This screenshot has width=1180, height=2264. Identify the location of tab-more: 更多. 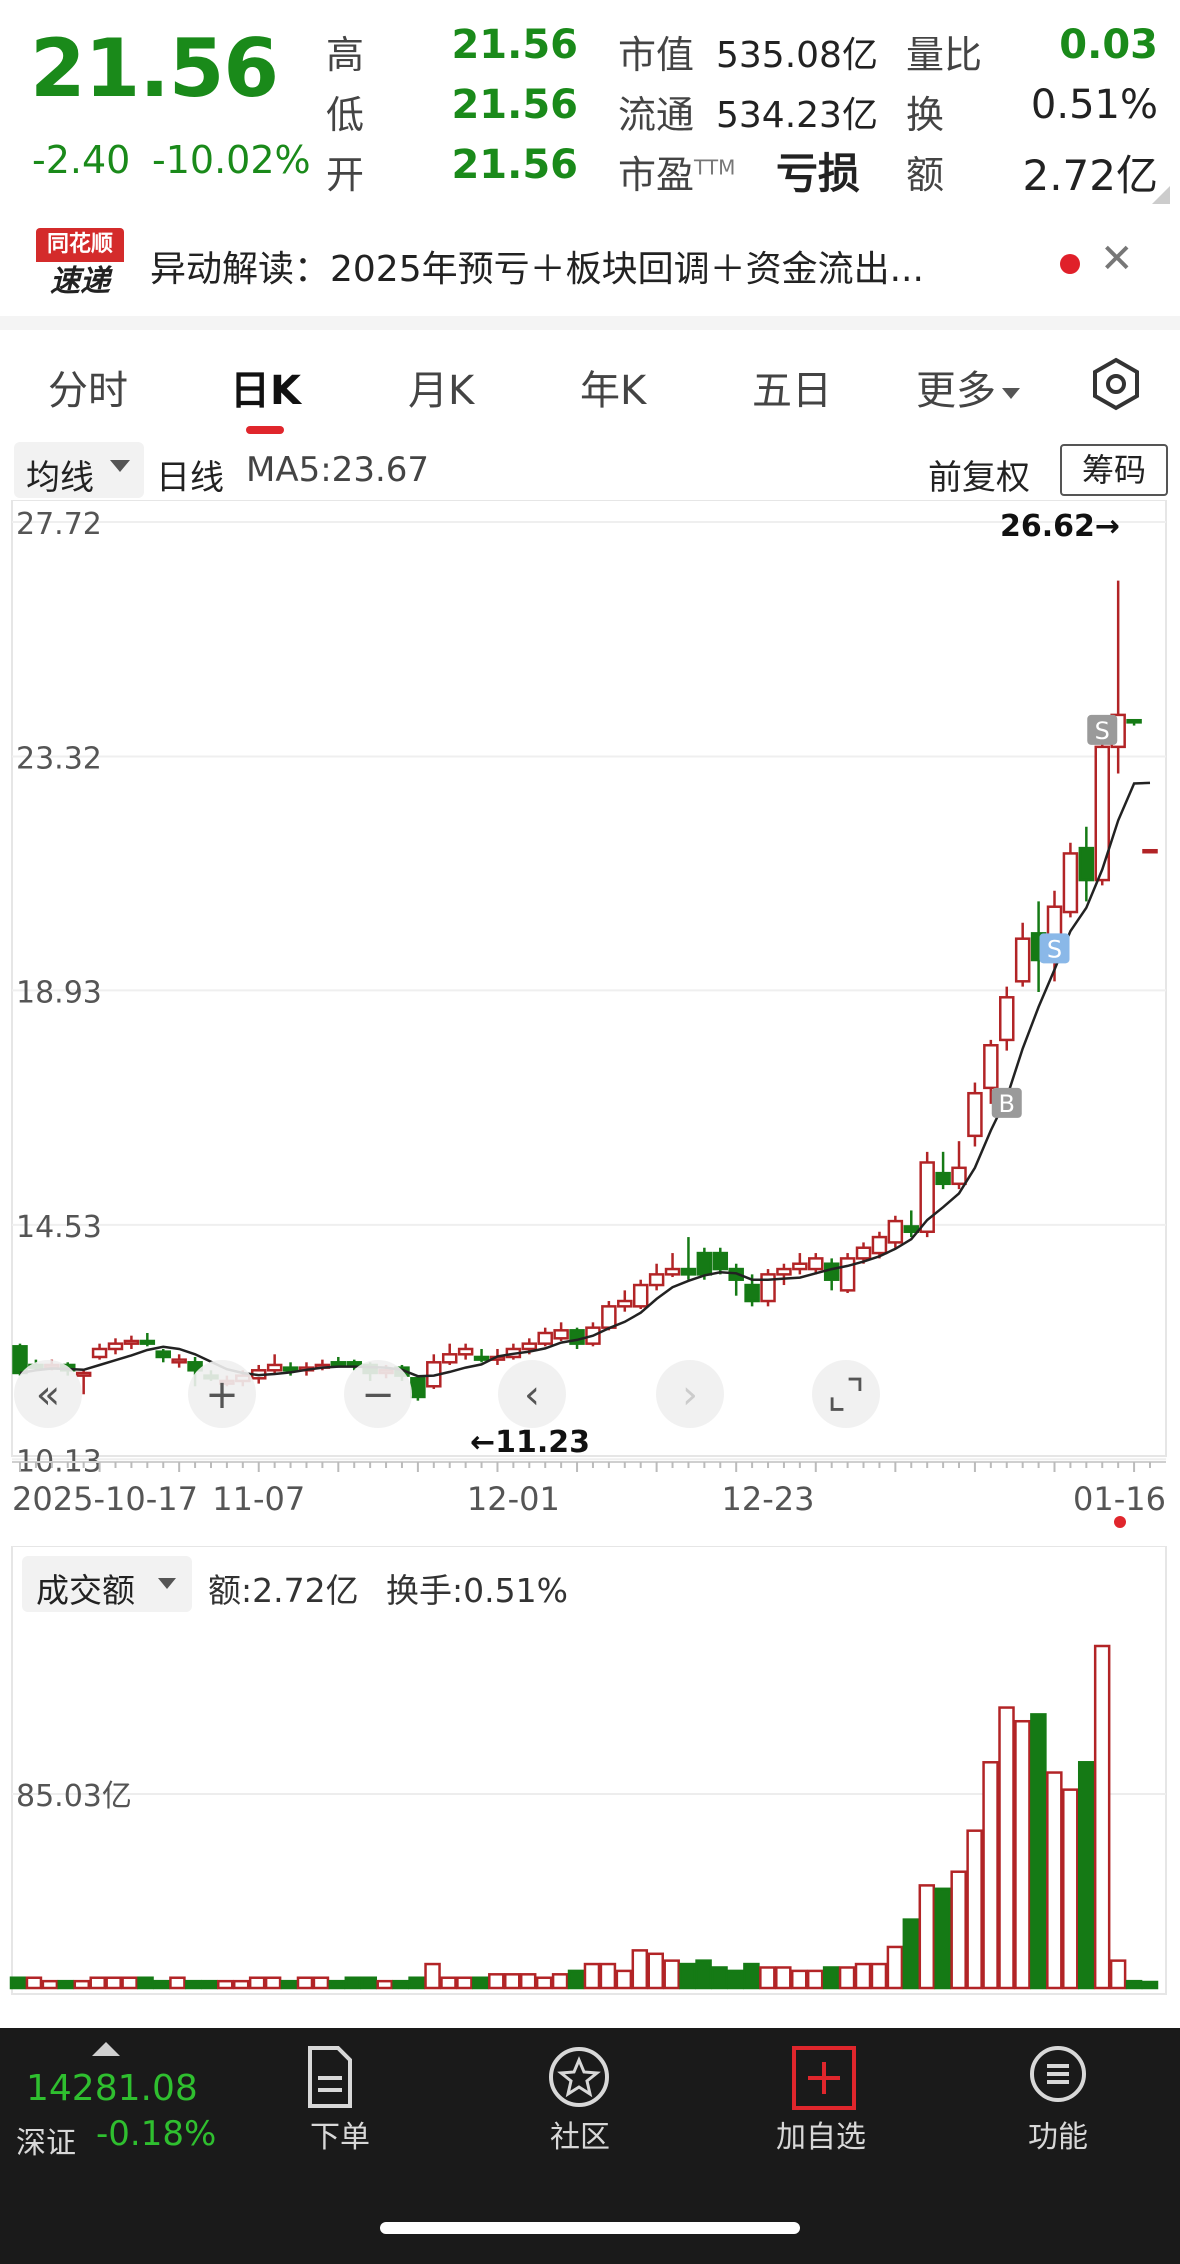
(968, 387).